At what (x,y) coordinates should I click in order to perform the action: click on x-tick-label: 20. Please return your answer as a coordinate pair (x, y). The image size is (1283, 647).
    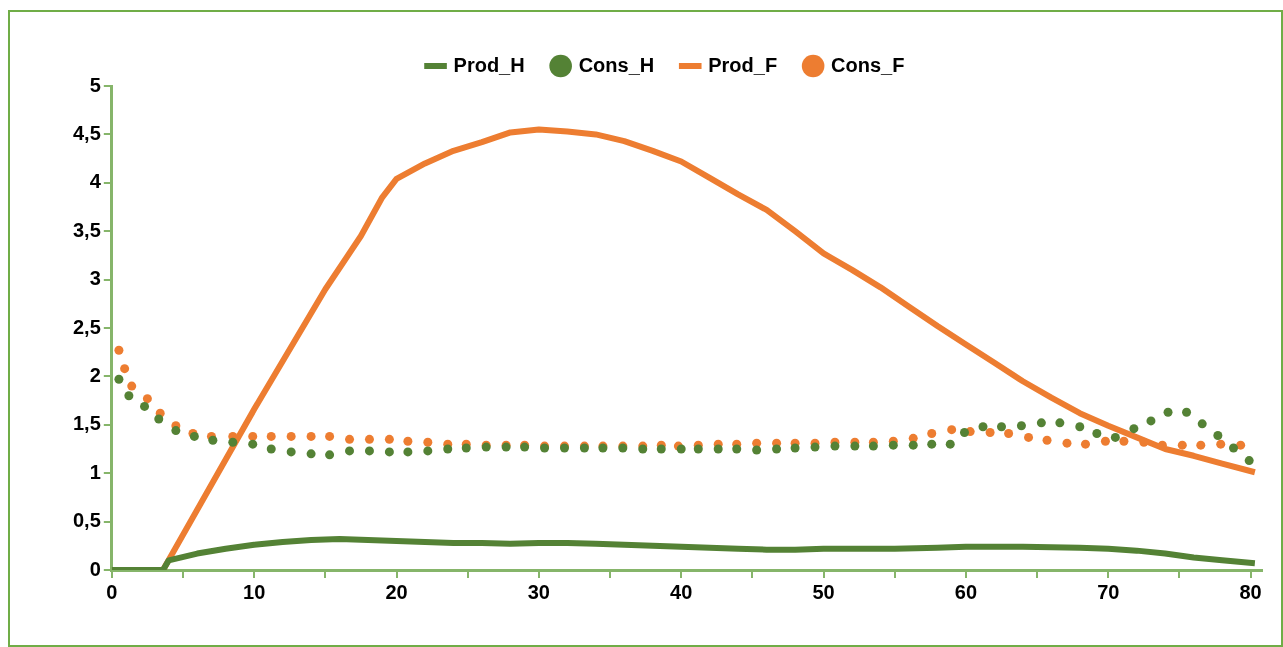
    Looking at the image, I should click on (396, 591).